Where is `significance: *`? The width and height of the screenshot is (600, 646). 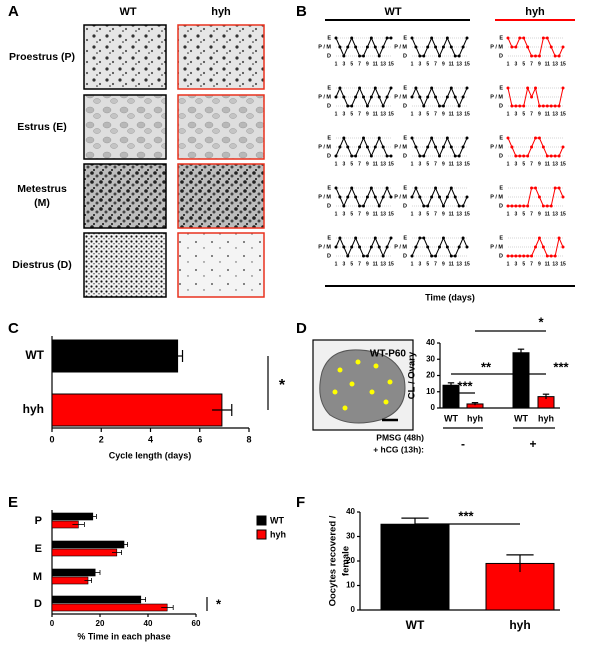 significance: * is located at coordinates (541, 321).